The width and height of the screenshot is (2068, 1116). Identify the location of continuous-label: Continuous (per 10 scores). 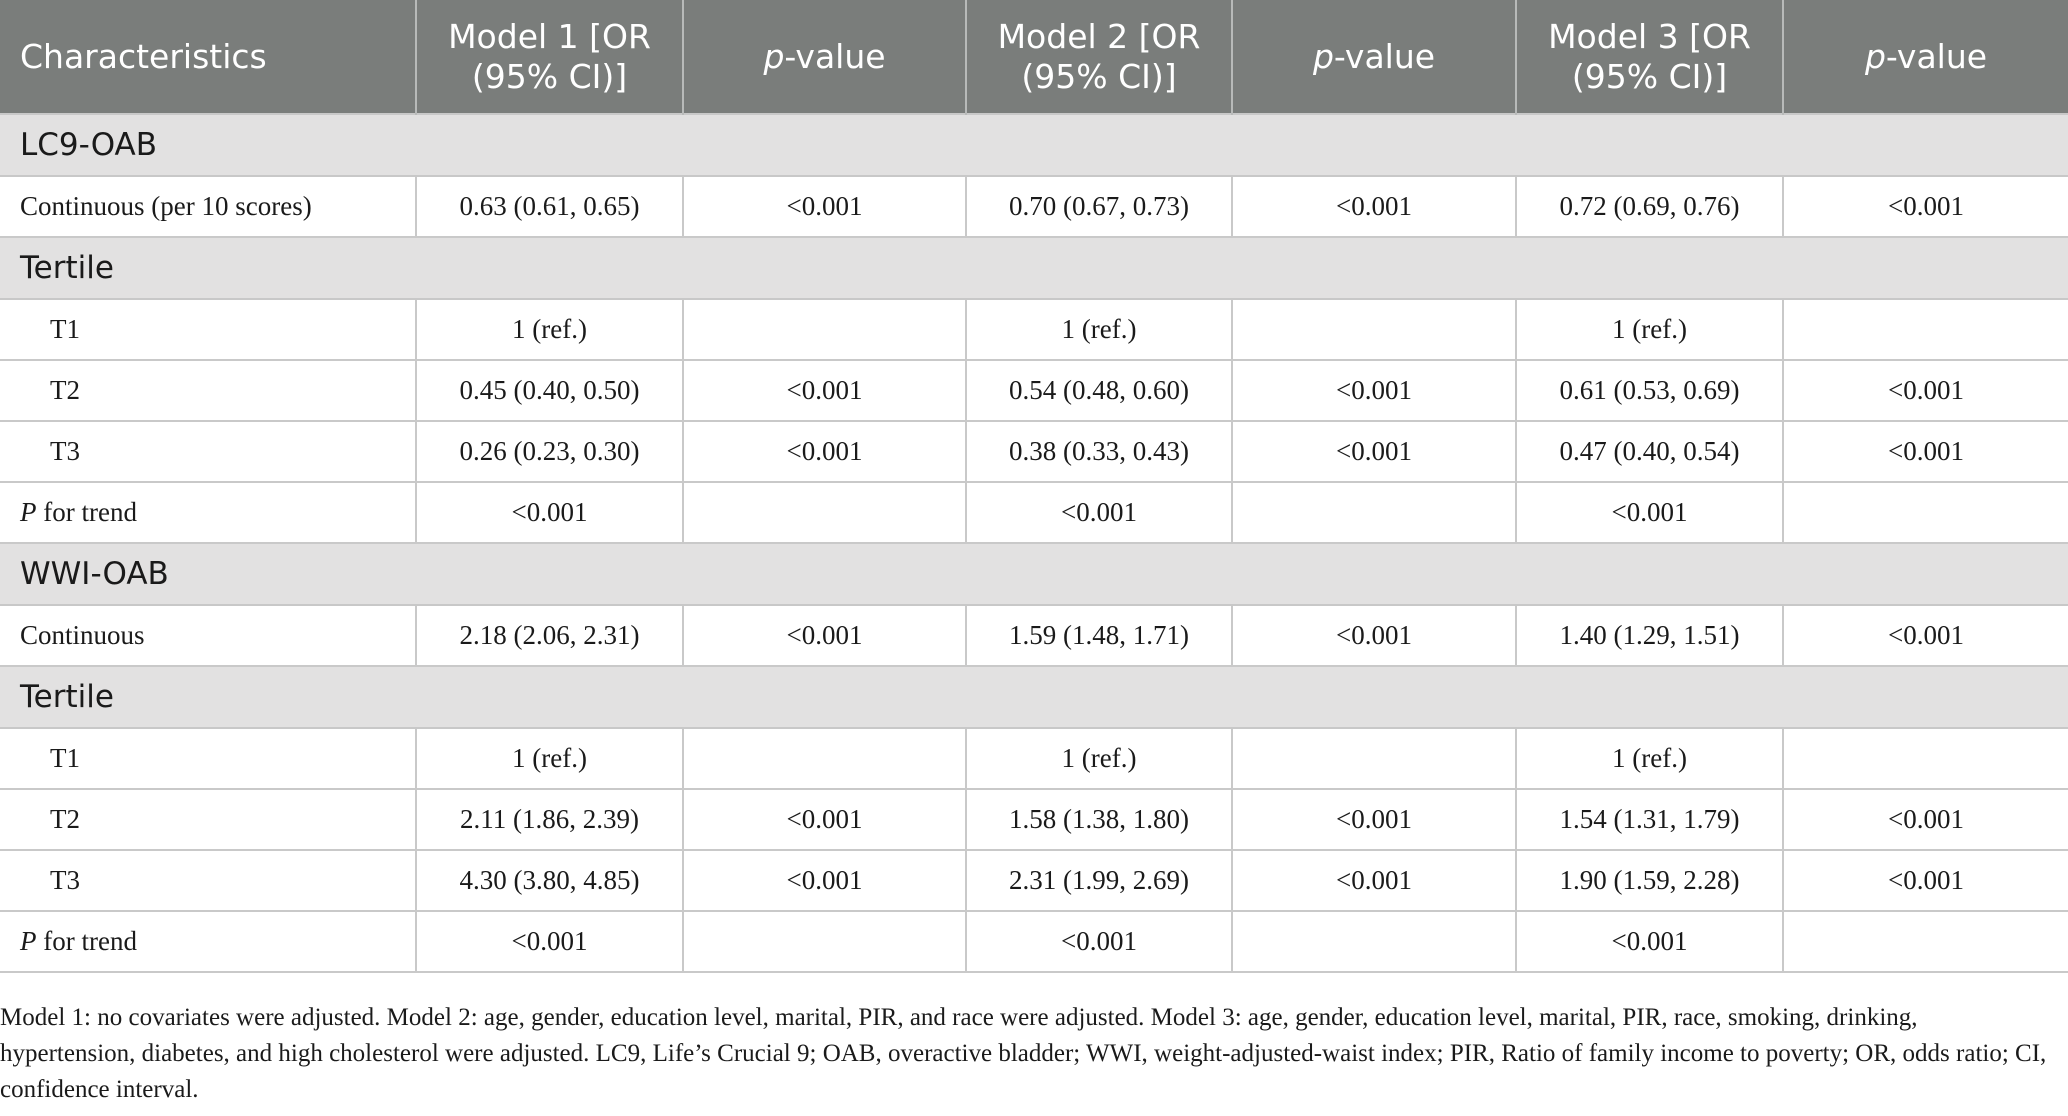
(208, 207).